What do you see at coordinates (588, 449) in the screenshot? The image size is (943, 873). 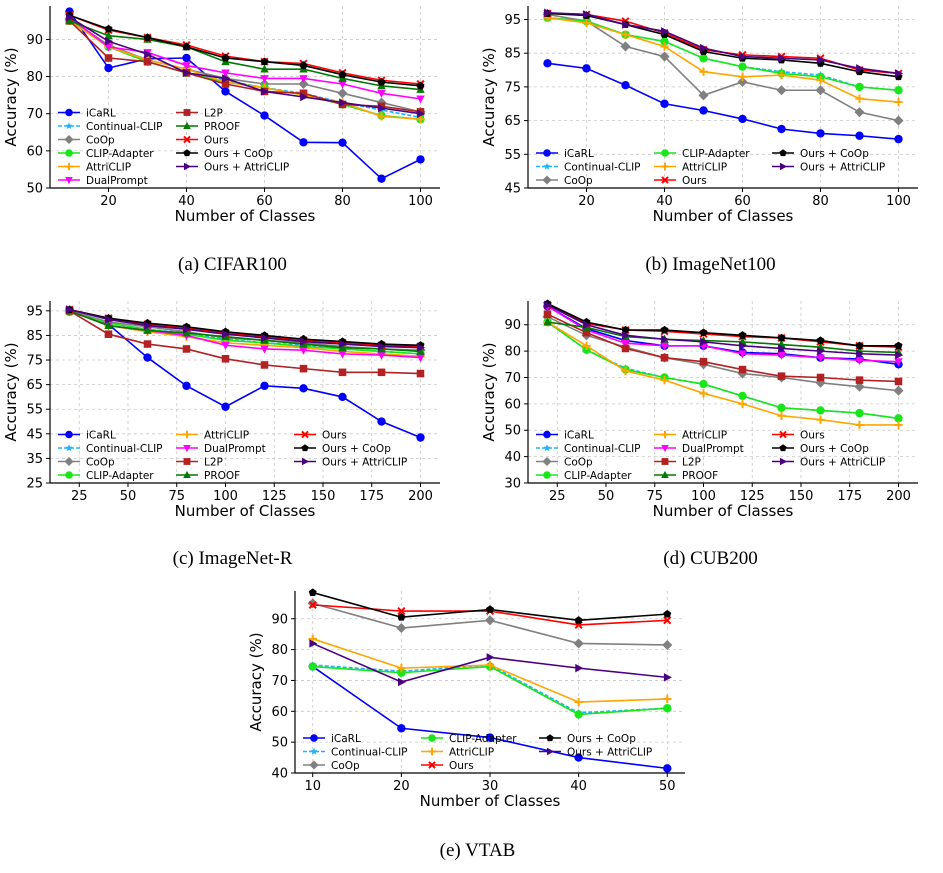 I see `legend-item-continual-clip: Continual-CLIP` at bounding box center [588, 449].